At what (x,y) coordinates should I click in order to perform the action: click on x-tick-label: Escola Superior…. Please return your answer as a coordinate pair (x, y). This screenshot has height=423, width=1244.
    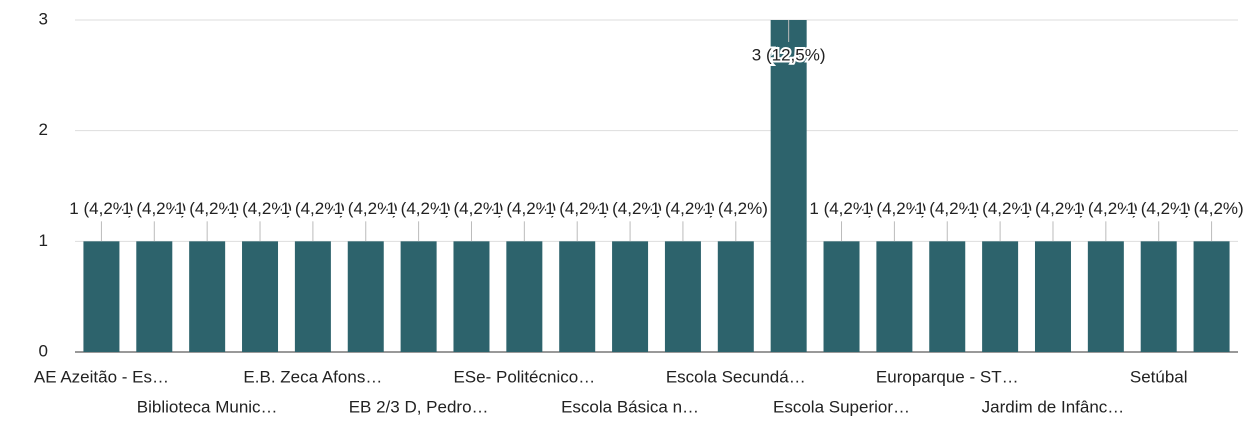
    Looking at the image, I should click on (841, 406).